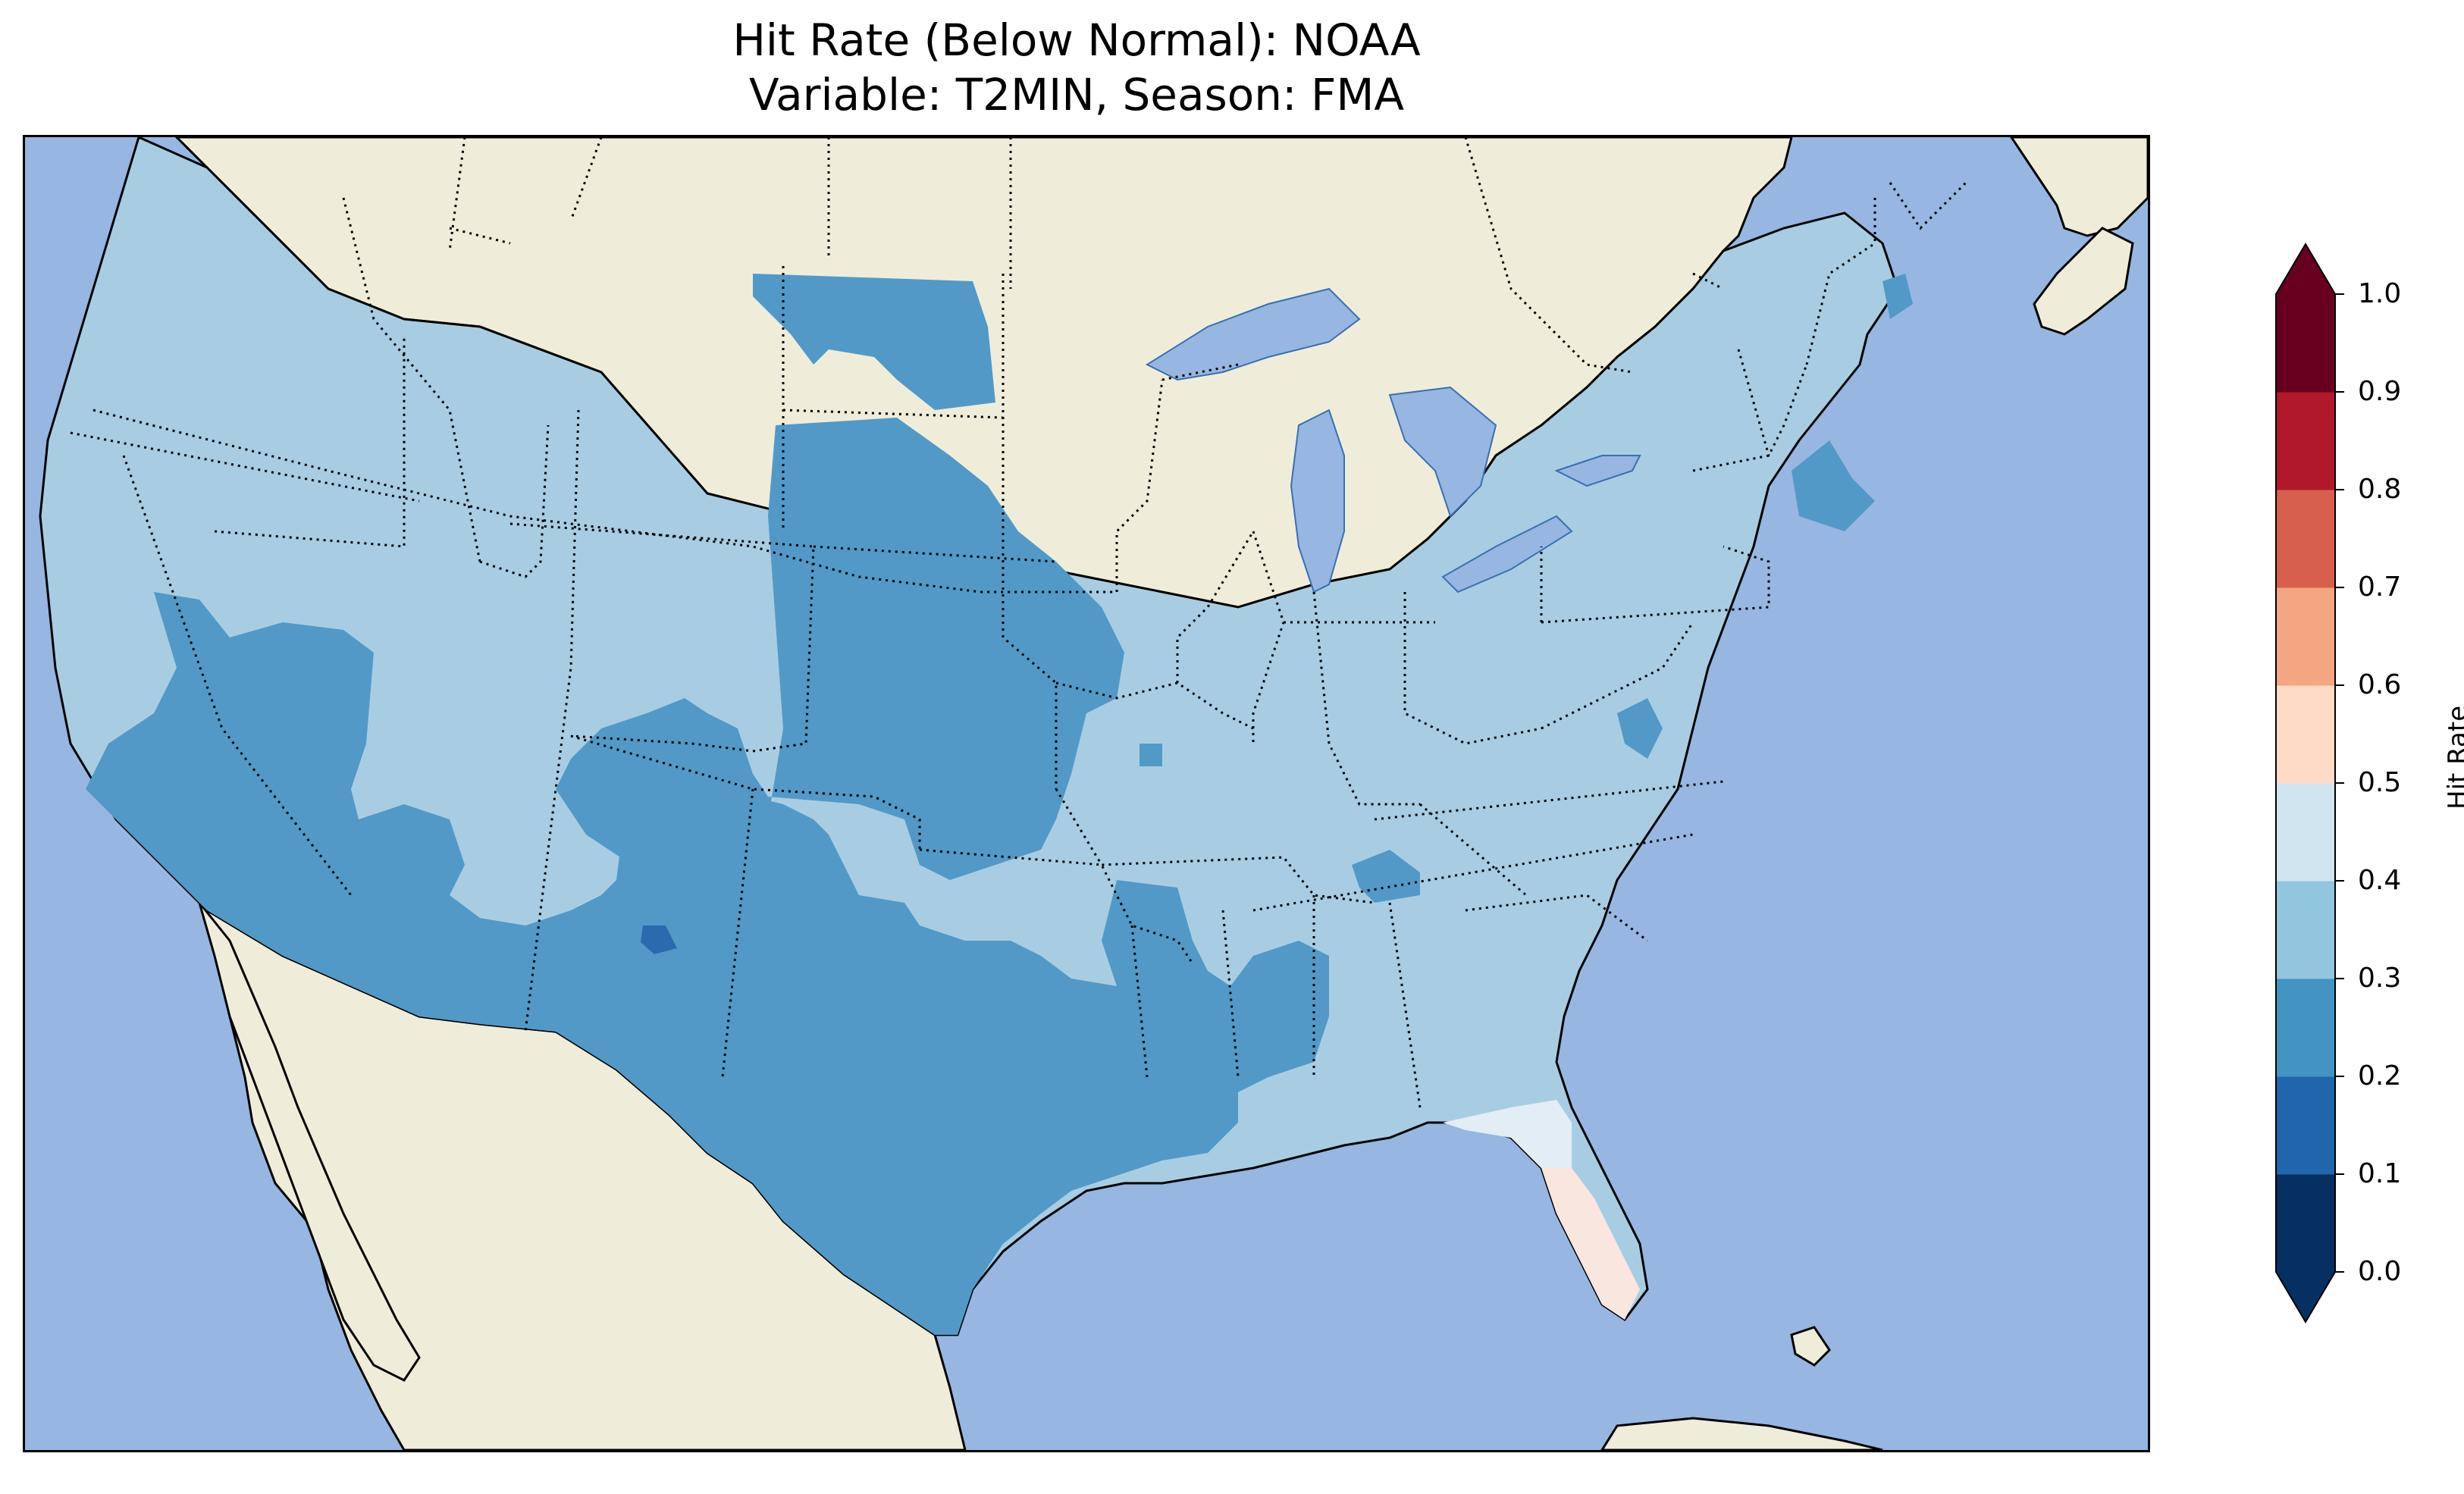 This screenshot has height=1494, width=2464. Describe the element at coordinates (1898, 296) in the screenshot. I see `maine-zone` at that location.